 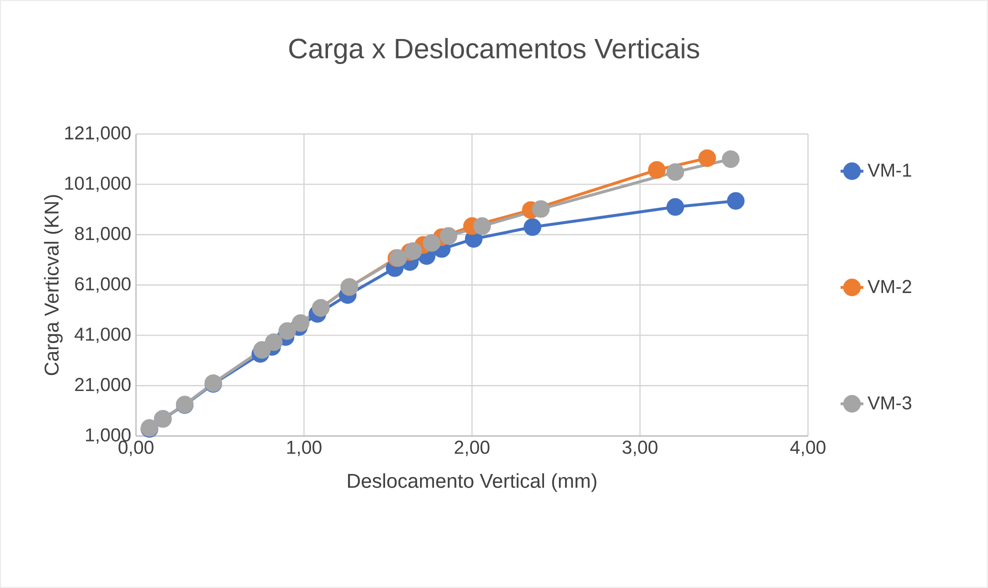 I want to click on x-tick-label: 3,00, so click(x=640, y=448).